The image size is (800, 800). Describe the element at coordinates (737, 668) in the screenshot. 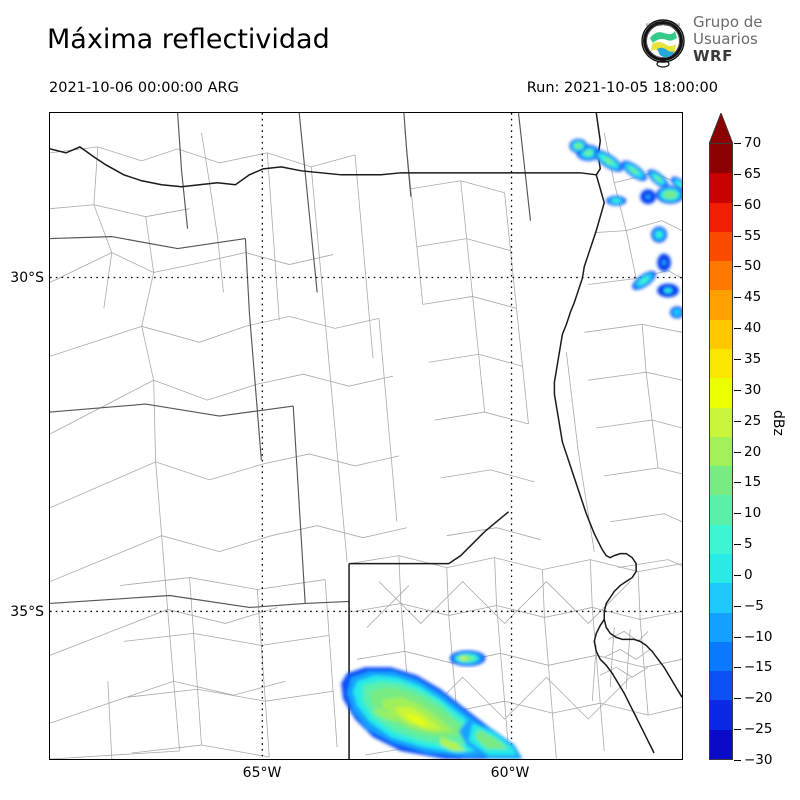

I see `colorbar-tick--15` at that location.